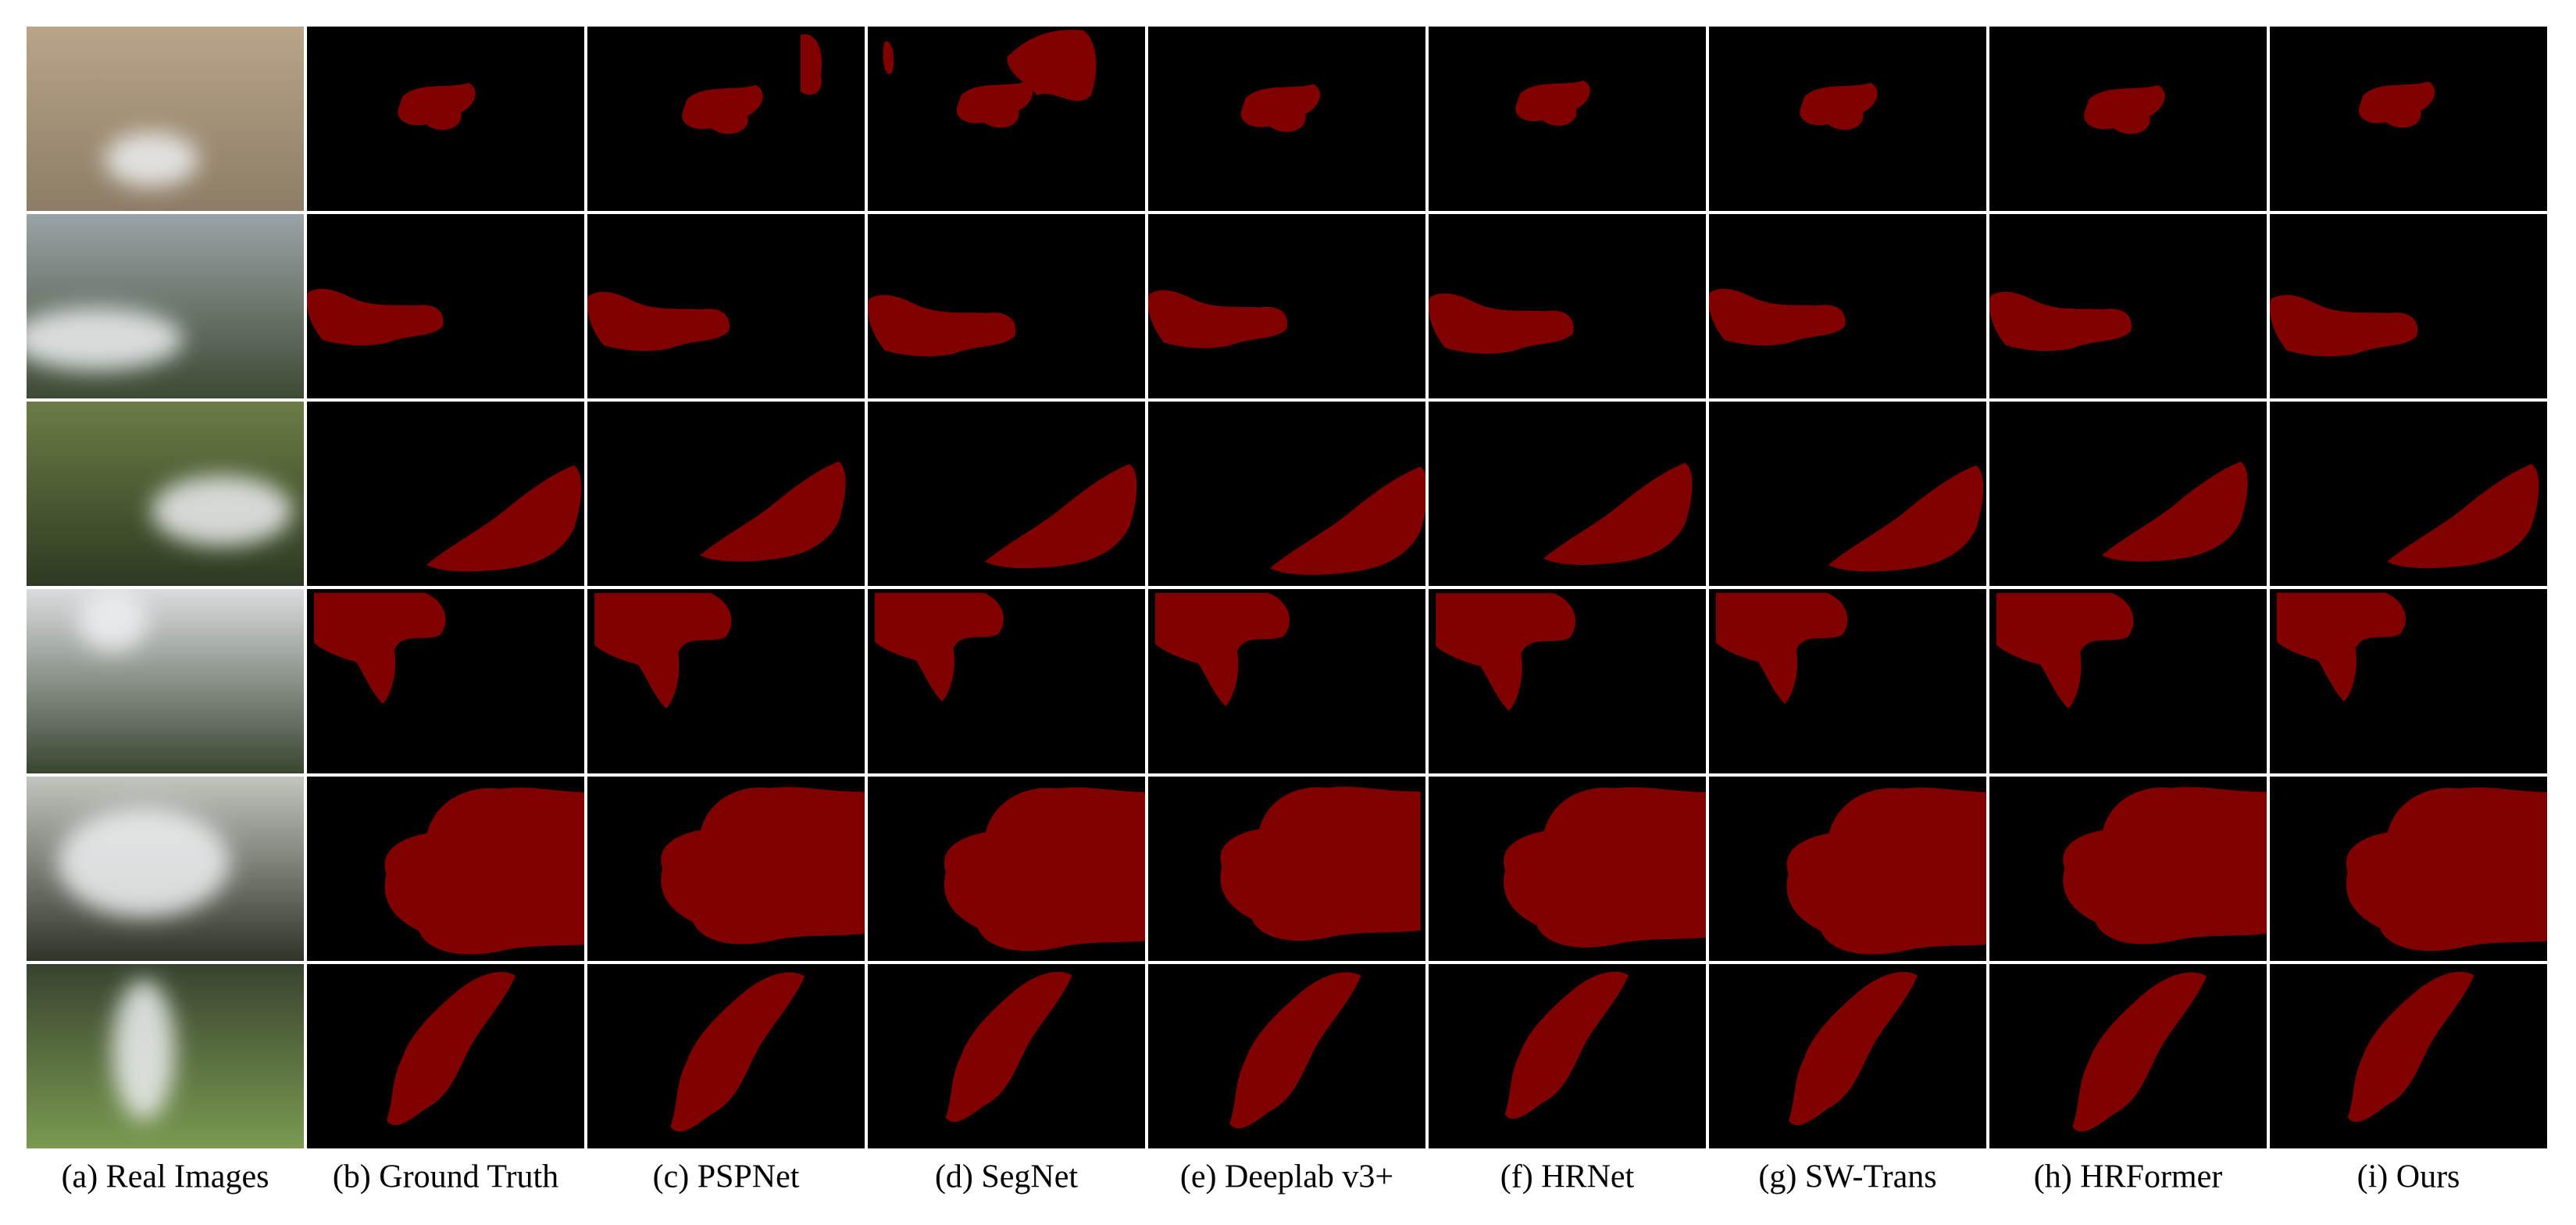 The height and width of the screenshot is (1225, 2576). What do you see at coordinates (2408, 1177) in the screenshot?
I see `caption: (i) Ours` at bounding box center [2408, 1177].